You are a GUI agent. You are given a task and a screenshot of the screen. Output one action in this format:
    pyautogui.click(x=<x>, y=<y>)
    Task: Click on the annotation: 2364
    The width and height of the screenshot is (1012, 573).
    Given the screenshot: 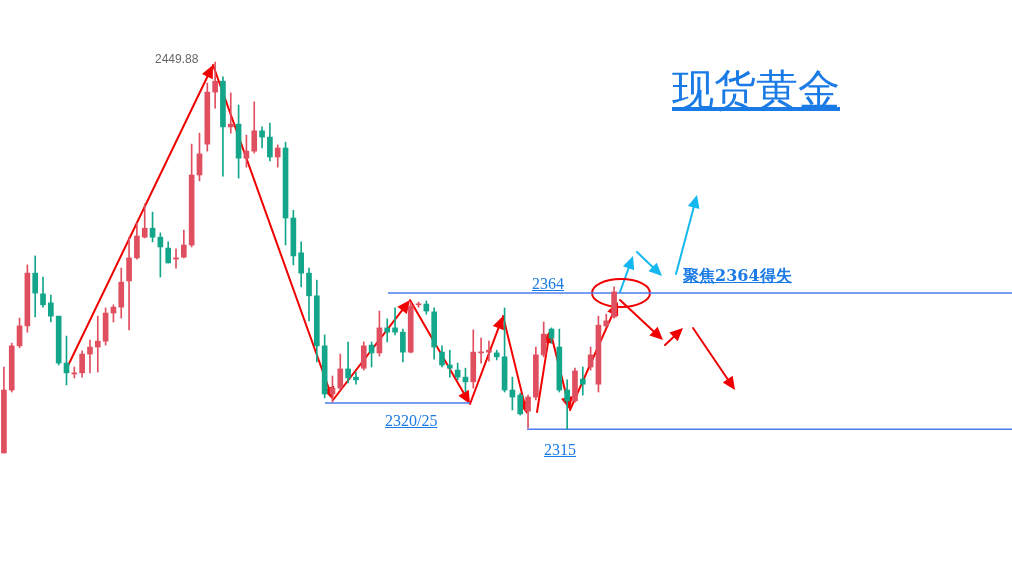 What is the action you would take?
    pyautogui.click(x=548, y=284)
    